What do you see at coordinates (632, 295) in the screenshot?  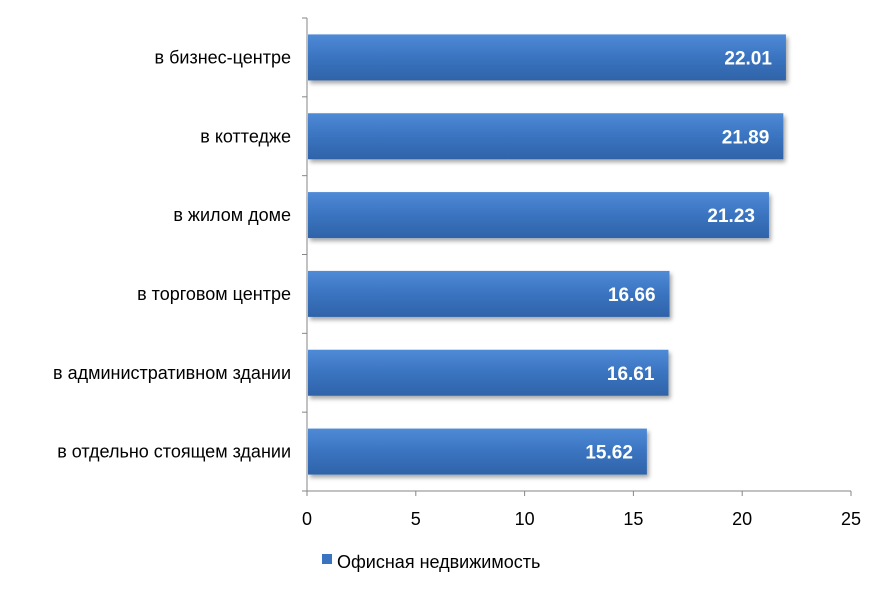 I see `data-label: 16.66` at bounding box center [632, 295].